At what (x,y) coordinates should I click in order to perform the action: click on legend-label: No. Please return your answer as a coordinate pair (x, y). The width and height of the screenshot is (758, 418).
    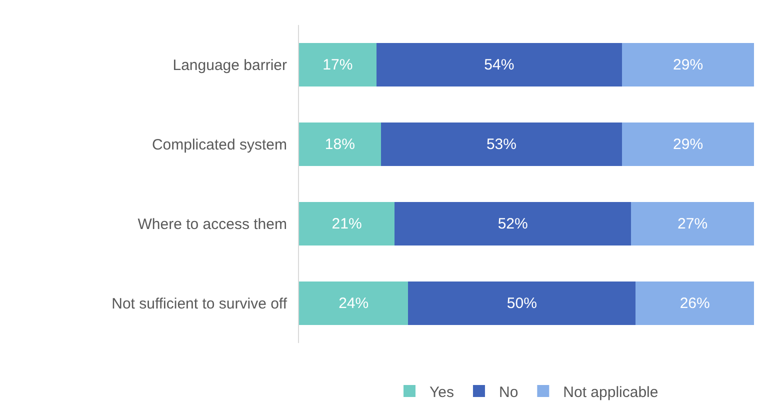
    Looking at the image, I should click on (508, 392).